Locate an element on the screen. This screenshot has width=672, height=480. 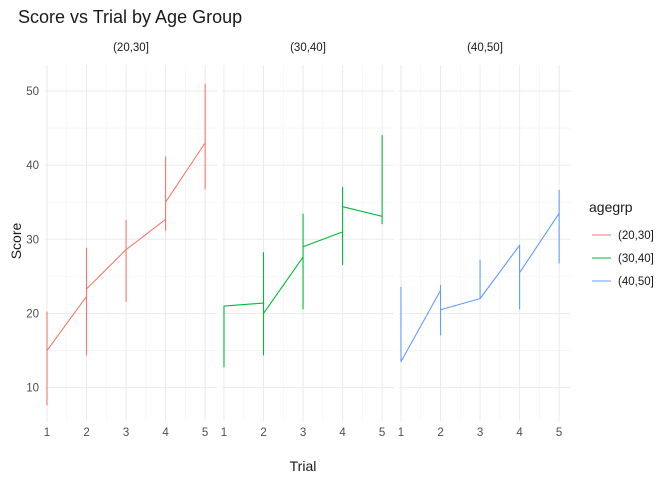
legend-label: (30,40] is located at coordinates (636, 259).